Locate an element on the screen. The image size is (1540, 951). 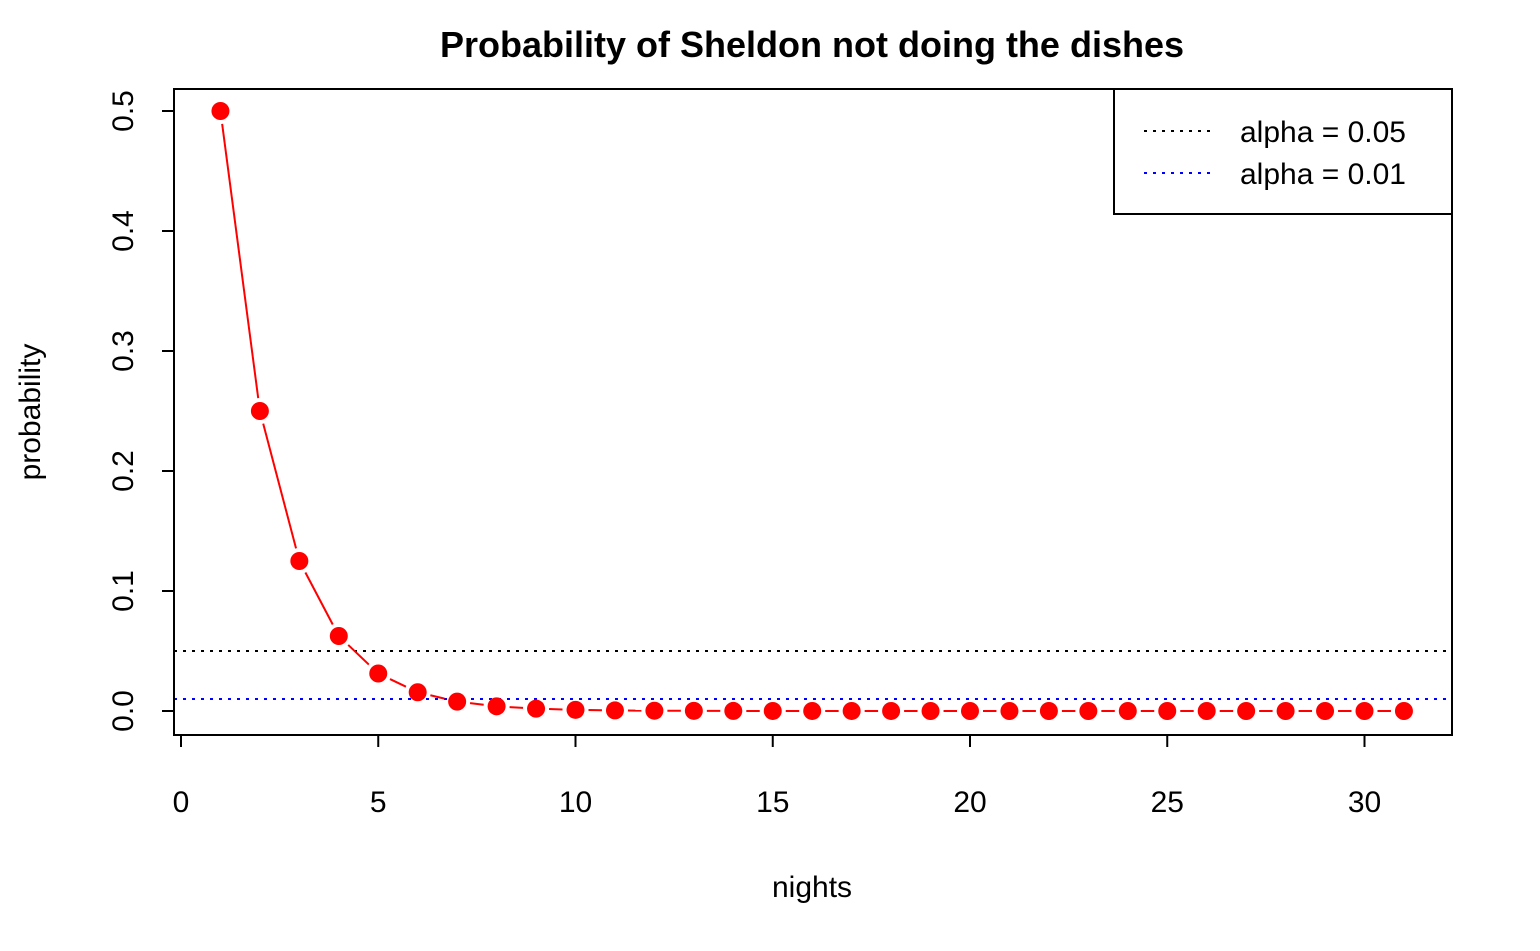
x-tick-label: 15 is located at coordinates (772, 802).